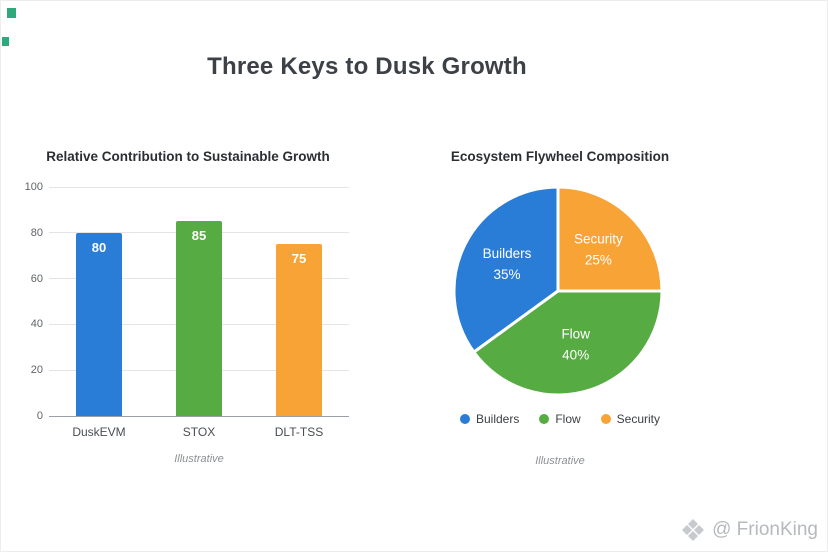  Describe the element at coordinates (199, 187) in the screenshot. I see `gridline` at that location.